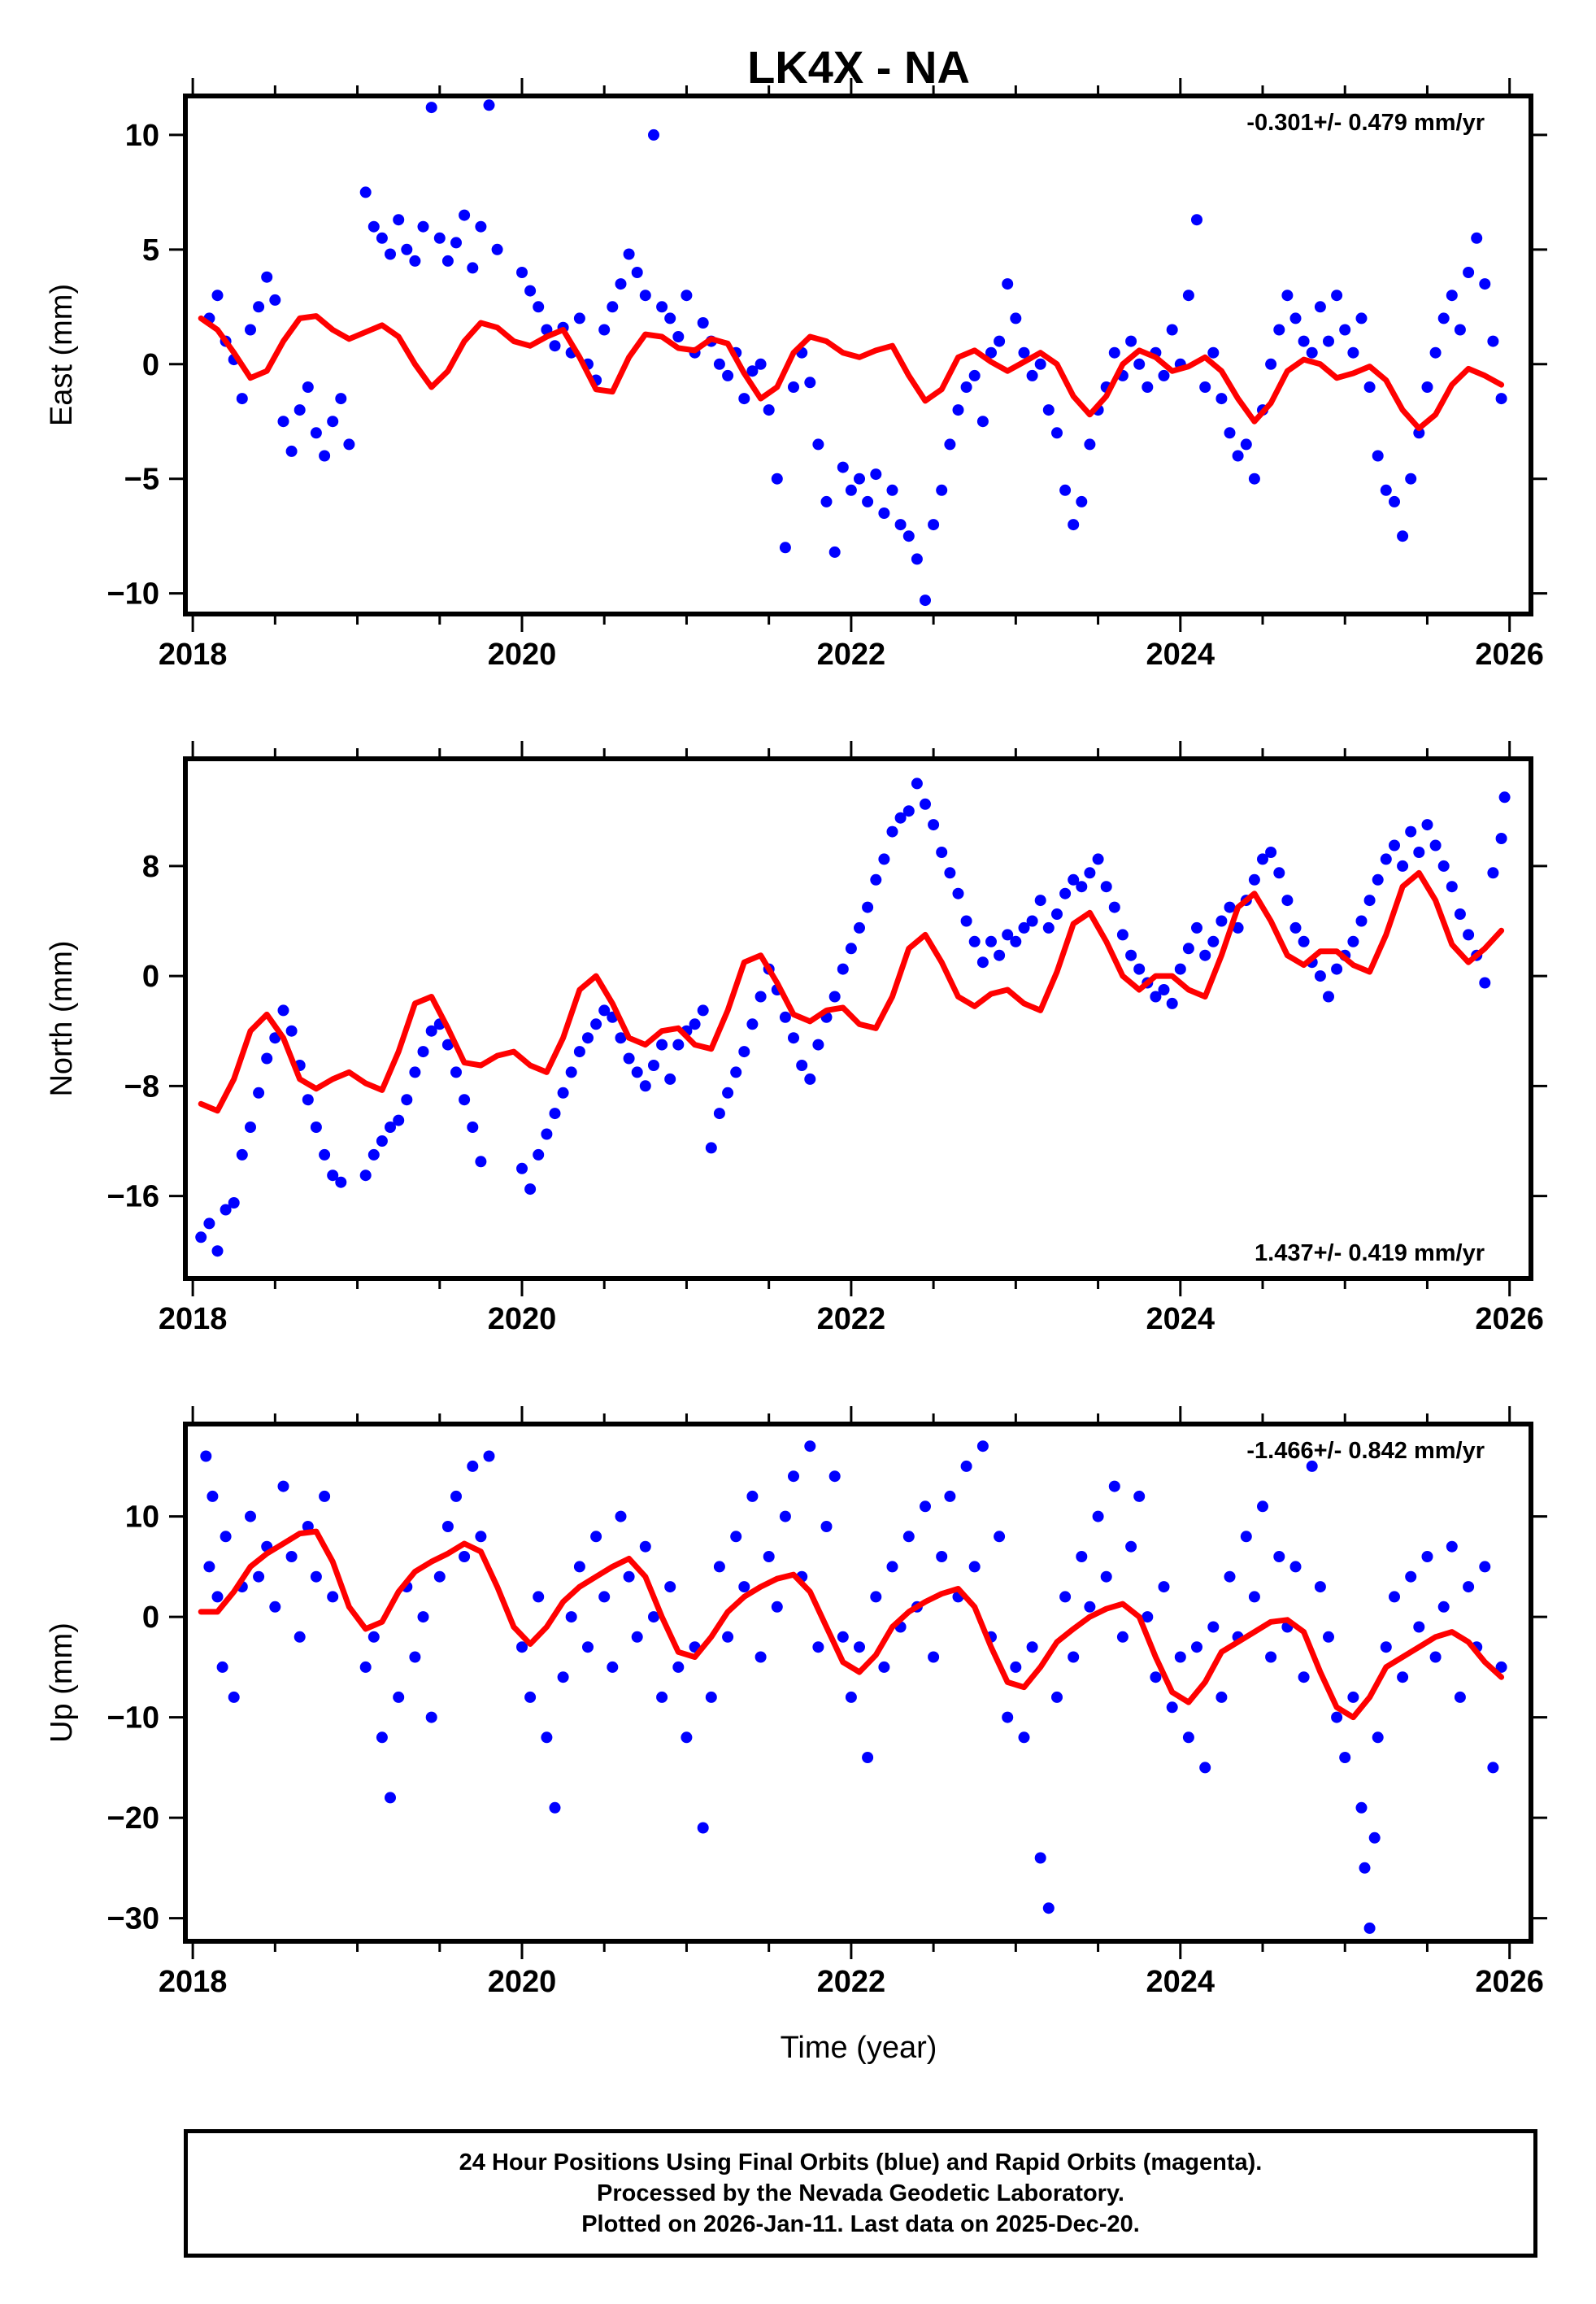  I want to click on x-tick-label: 2018, so click(194, 655).